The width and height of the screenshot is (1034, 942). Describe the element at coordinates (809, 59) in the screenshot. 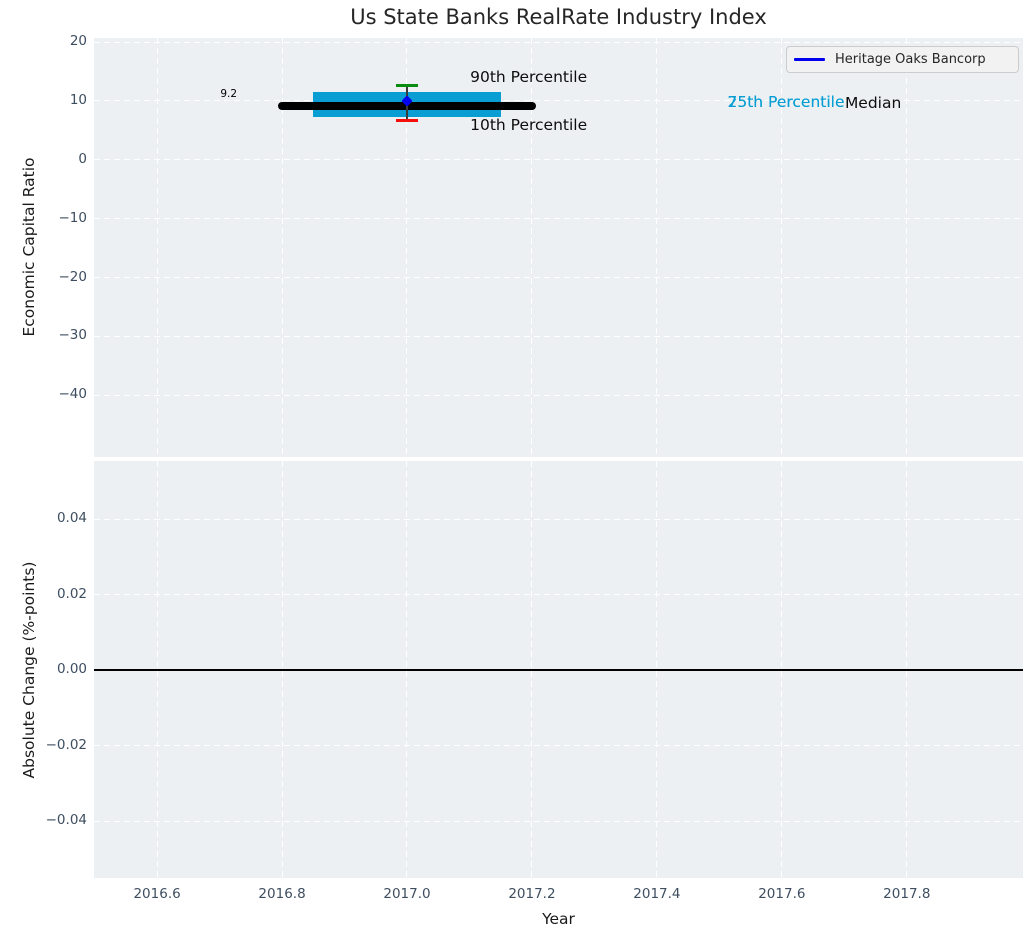

I see `legend-line-swatch` at that location.